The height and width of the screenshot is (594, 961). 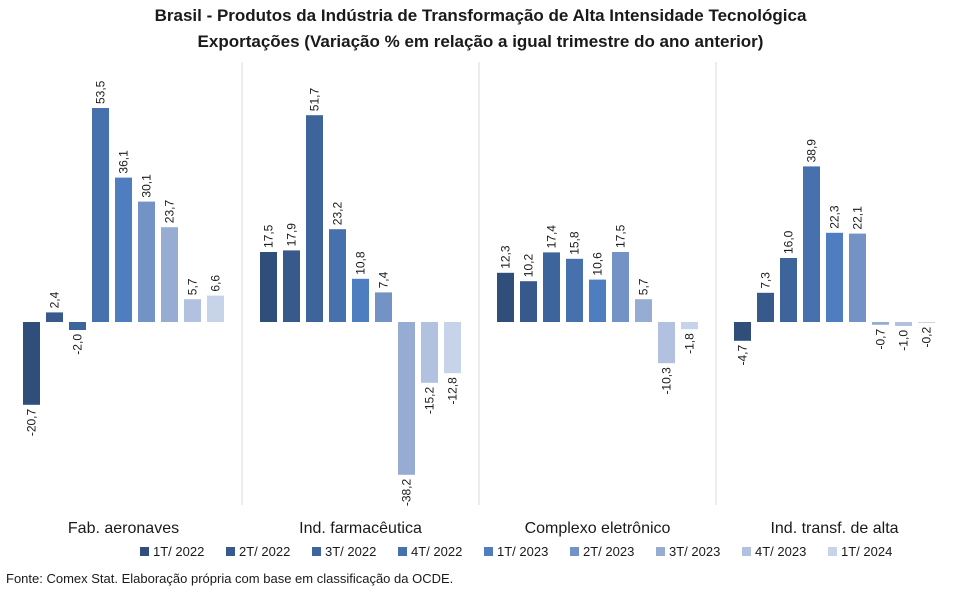 I want to click on legend-label: 2T/ 2022, so click(x=264, y=551).